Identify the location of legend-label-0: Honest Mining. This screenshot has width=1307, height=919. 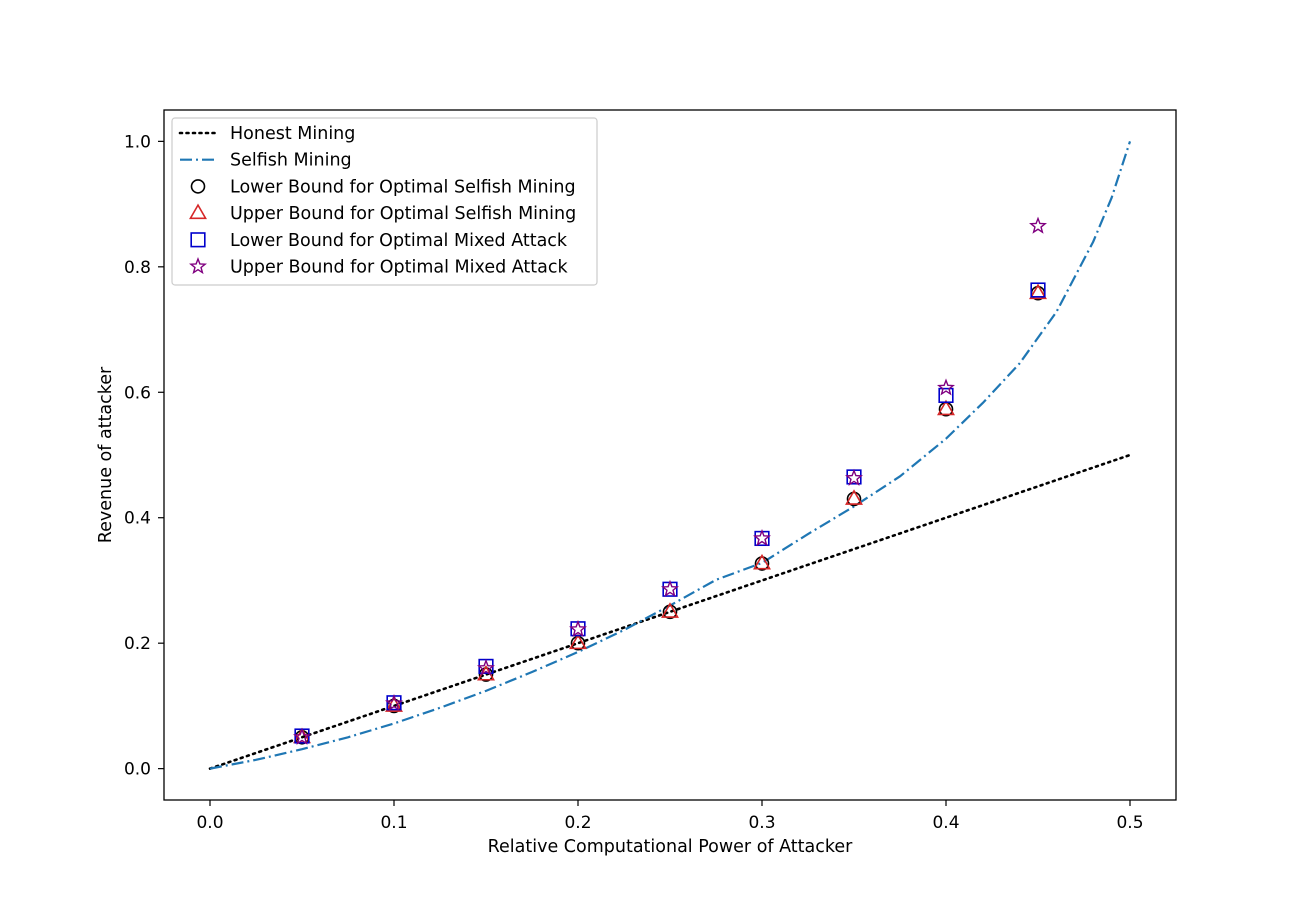
(292, 134).